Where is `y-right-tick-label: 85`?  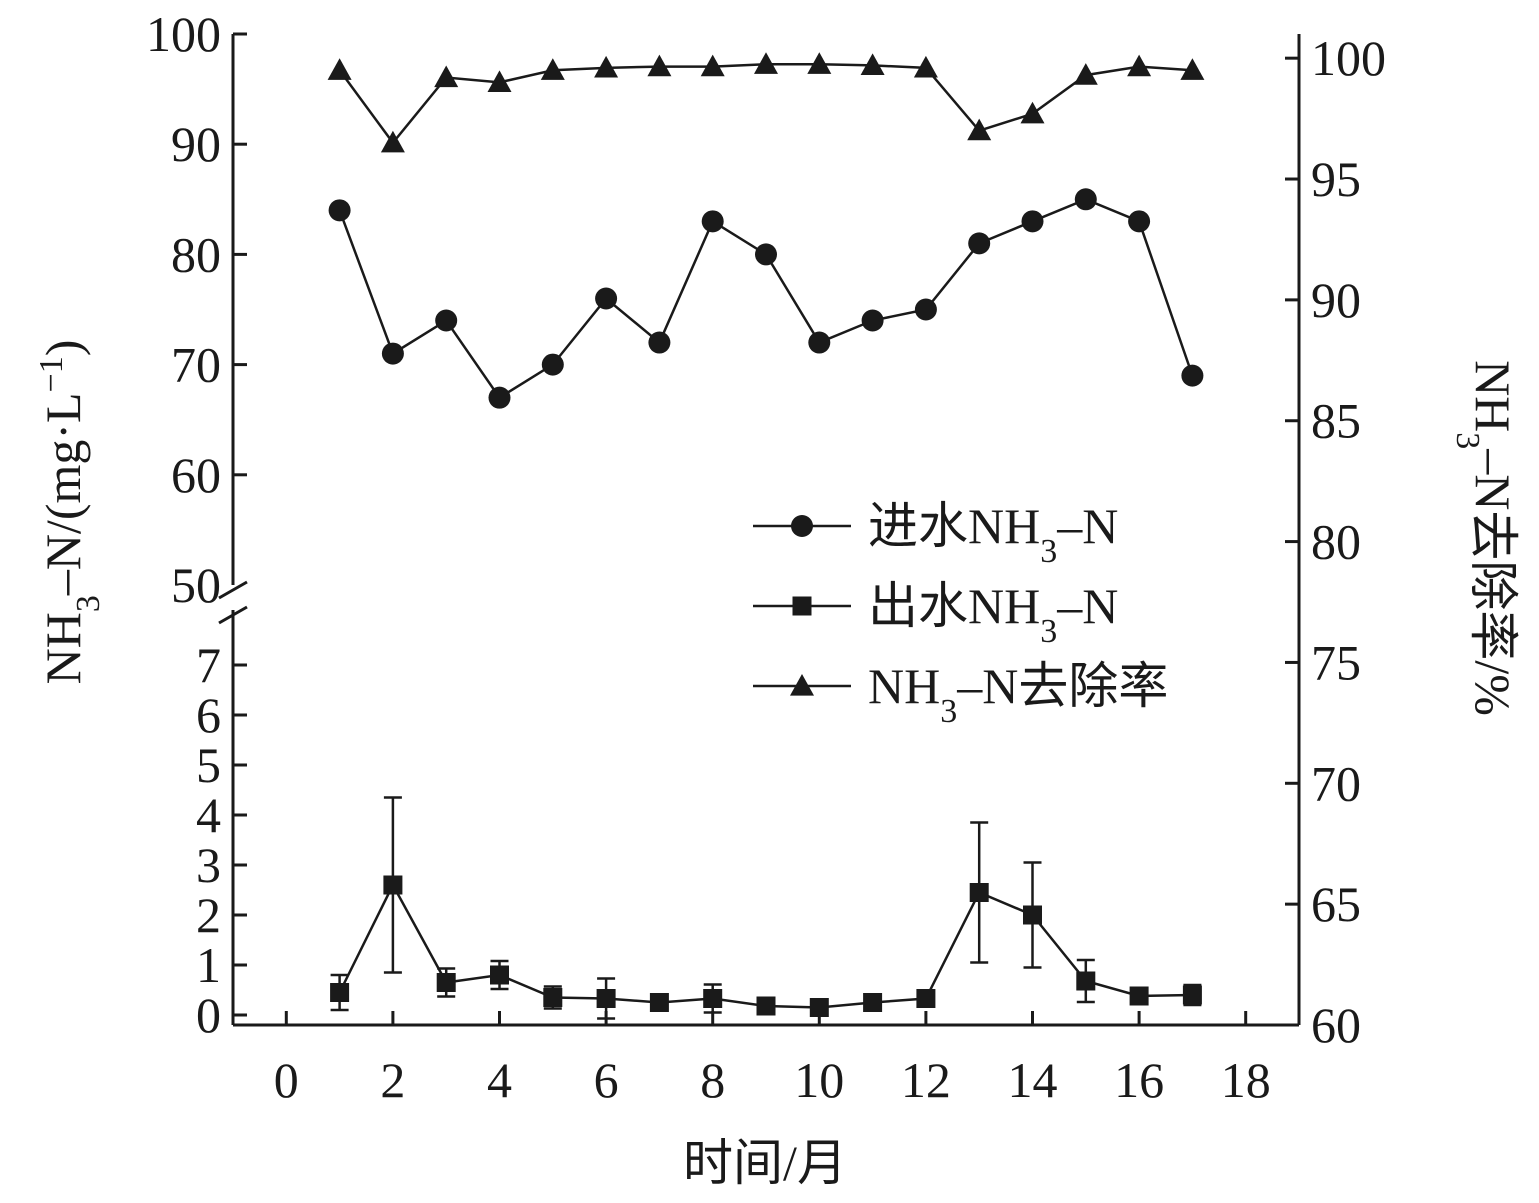
y-right-tick-label: 85 is located at coordinates (1336, 421).